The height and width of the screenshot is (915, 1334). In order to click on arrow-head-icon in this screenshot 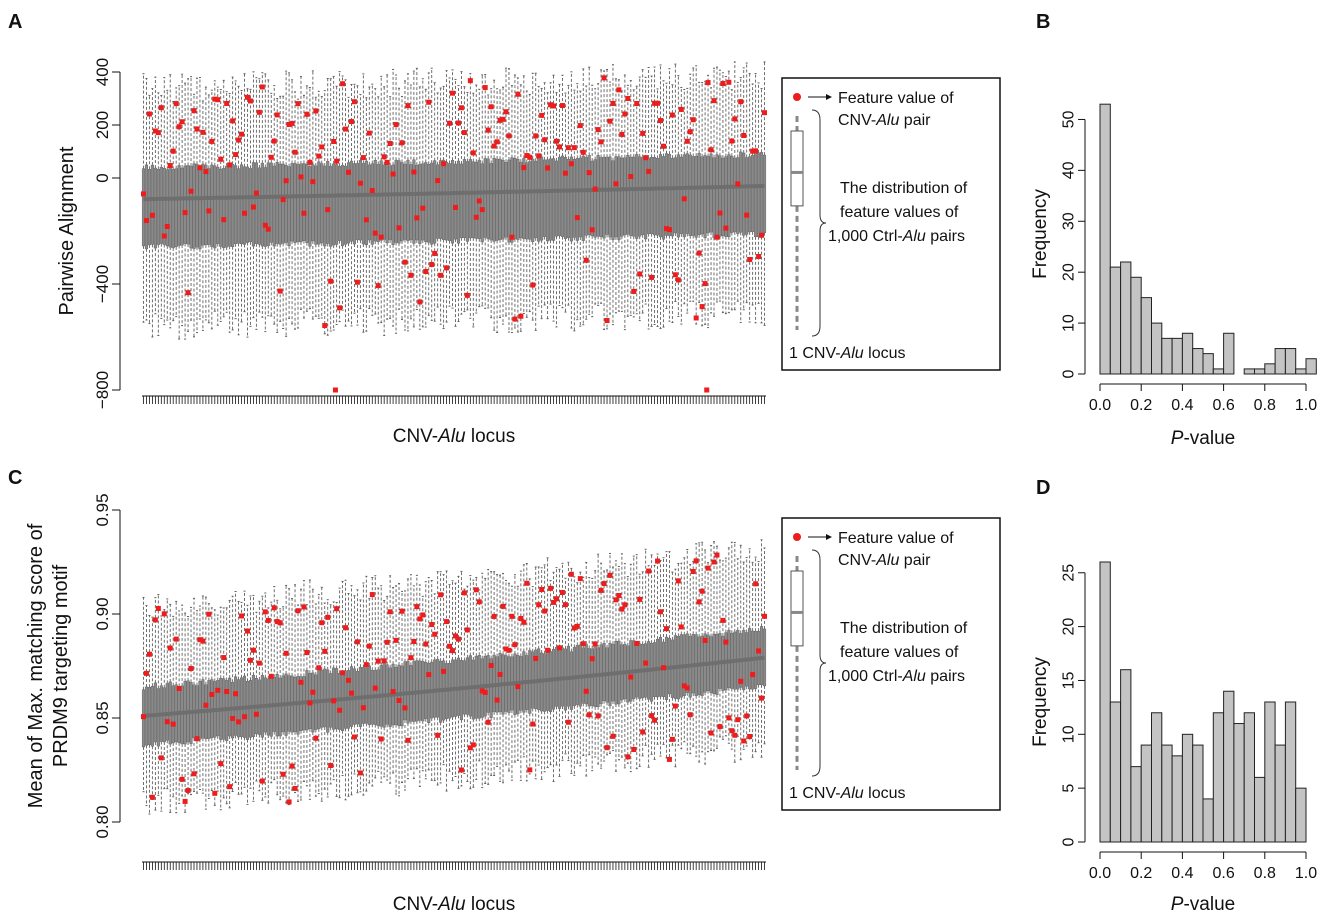, I will do `click(829, 97)`.